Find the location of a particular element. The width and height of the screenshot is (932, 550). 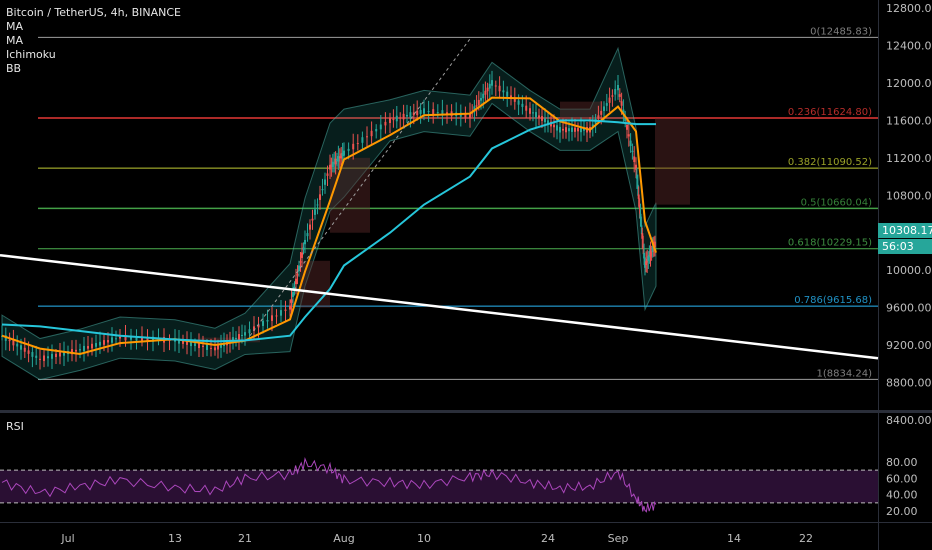

price-tick-label: 12400.00 is located at coordinates (909, 45).